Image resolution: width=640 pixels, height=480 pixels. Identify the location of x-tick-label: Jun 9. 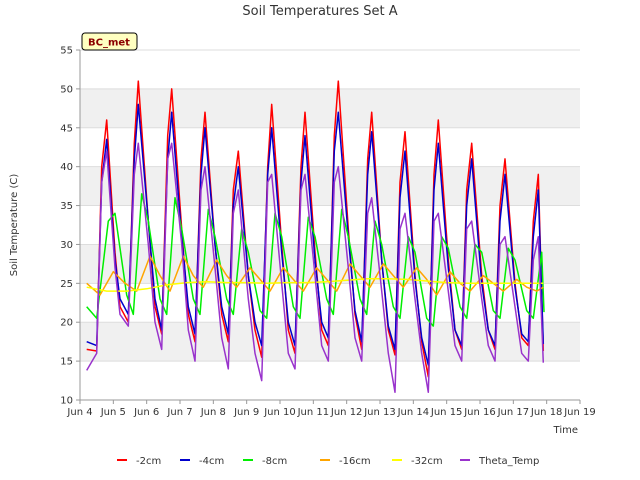
(246, 412).